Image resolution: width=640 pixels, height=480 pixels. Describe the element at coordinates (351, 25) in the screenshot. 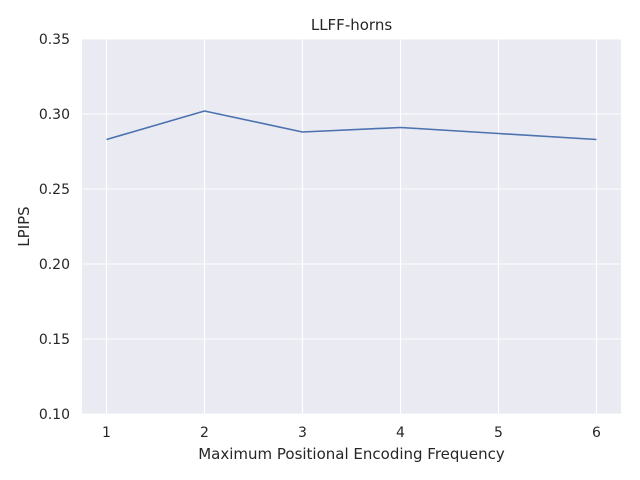

I see `chart-title: LLFF-horns` at that location.